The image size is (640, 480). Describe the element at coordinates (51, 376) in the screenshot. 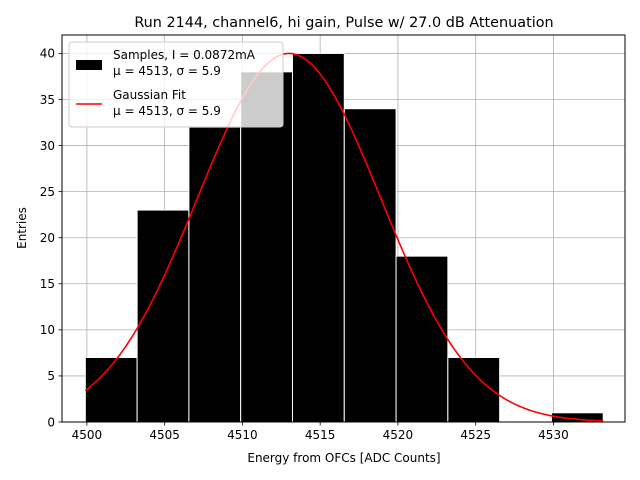

I see `y-tick-label: 5` at that location.